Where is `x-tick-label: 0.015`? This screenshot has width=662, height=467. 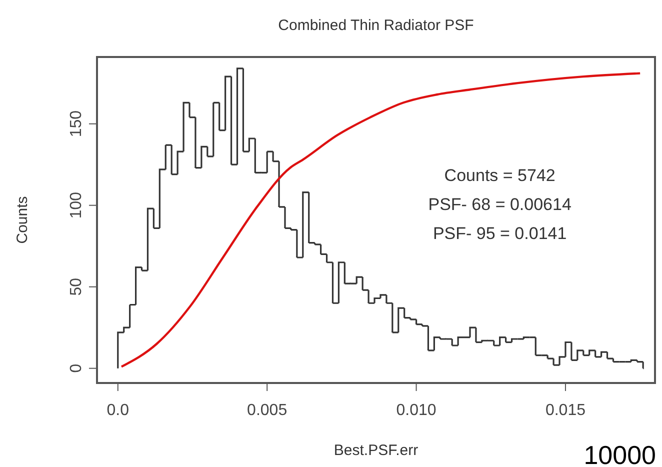
x-tick-label: 0.015 is located at coordinates (565, 410).